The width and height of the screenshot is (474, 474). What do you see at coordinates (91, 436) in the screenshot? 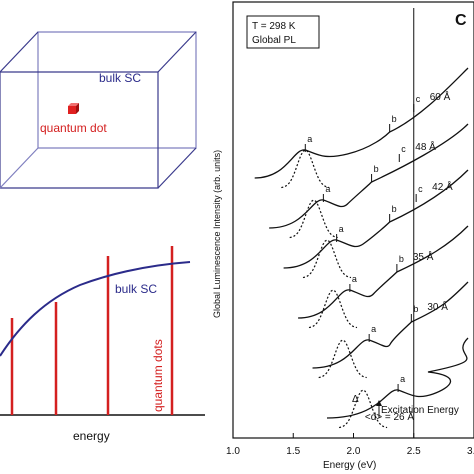
I see `energy-xlabel: energy` at bounding box center [91, 436].